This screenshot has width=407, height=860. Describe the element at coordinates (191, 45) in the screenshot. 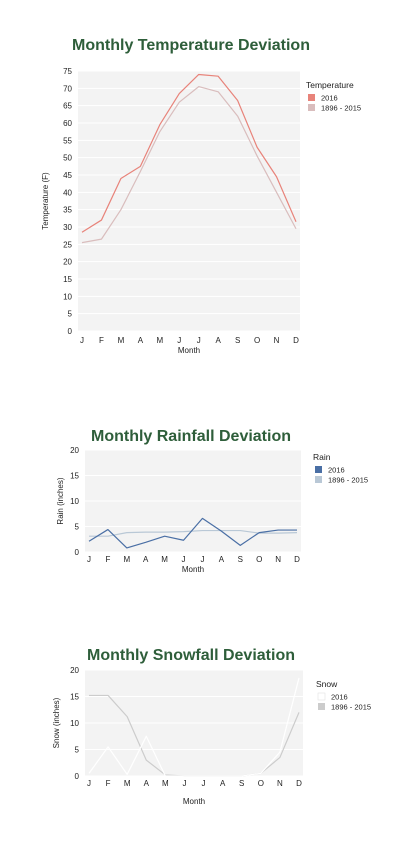

I see `chart-title: Monthly Temperature Deviation` at that location.